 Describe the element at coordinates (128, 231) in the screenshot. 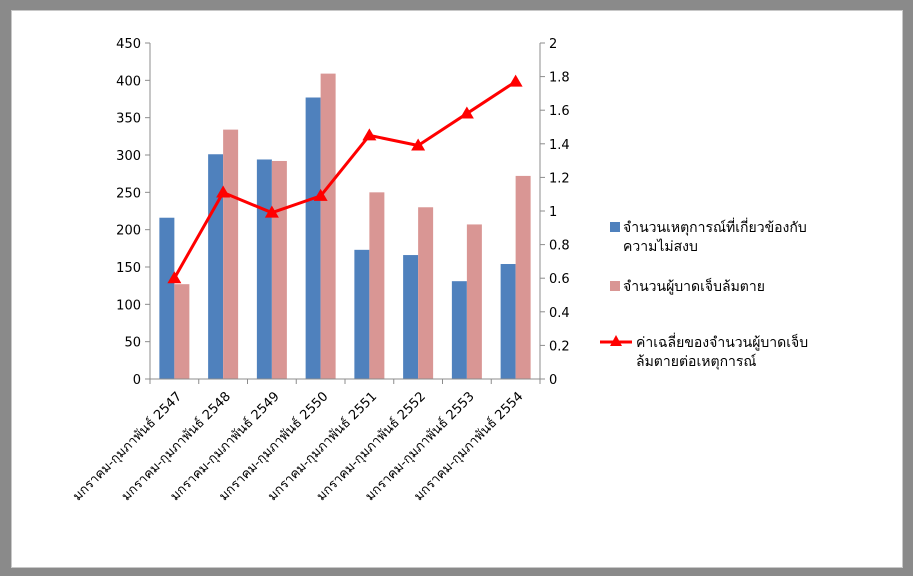

I see `left-tick-label: 200` at that location.